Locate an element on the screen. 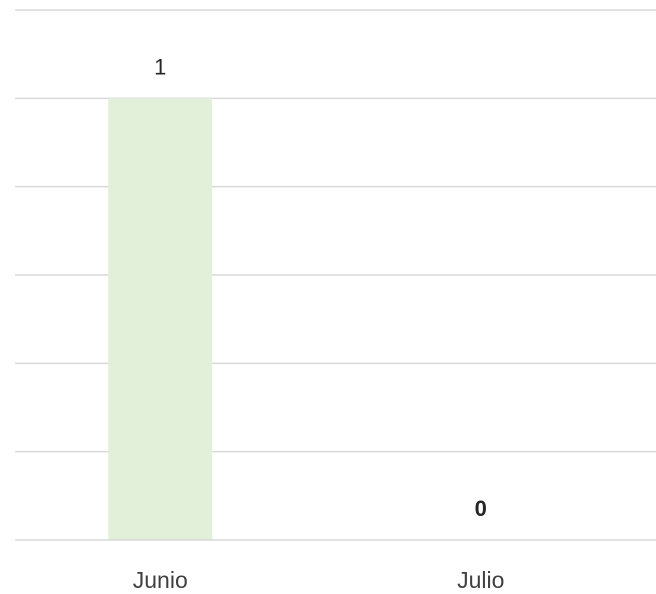 The image size is (656, 594). data-label-junio: 1 is located at coordinates (160, 66).